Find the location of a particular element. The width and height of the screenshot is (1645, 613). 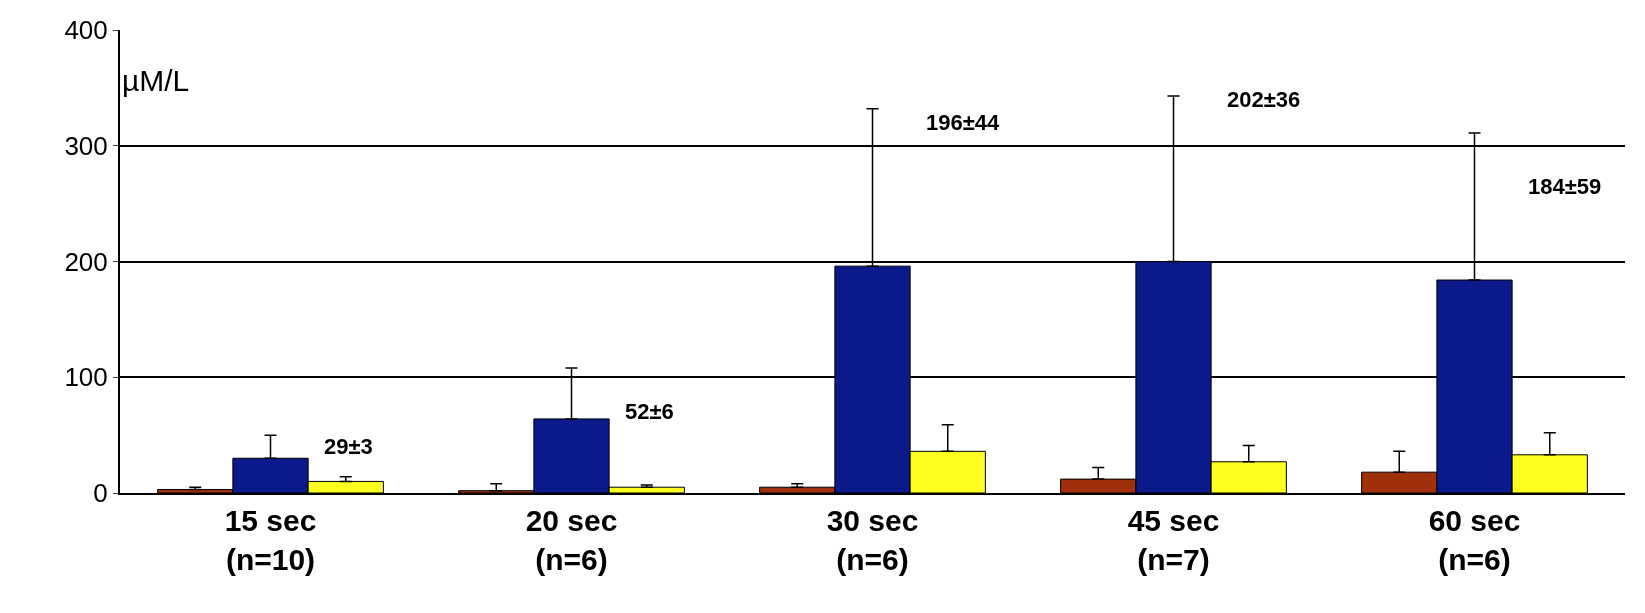

x-tick-label: 20 sec (n=6) is located at coordinates (571, 540).